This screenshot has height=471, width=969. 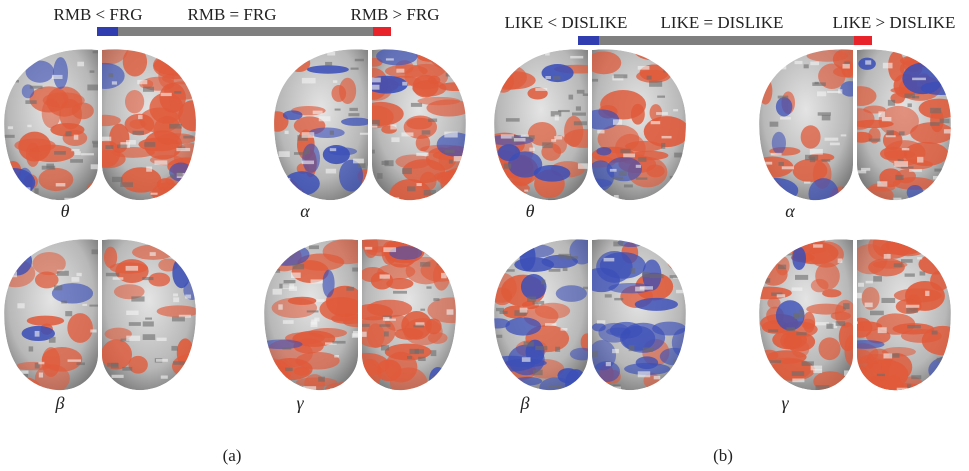 What do you see at coordinates (98, 14) in the screenshot?
I see `legend-left: RMB < FRG` at bounding box center [98, 14].